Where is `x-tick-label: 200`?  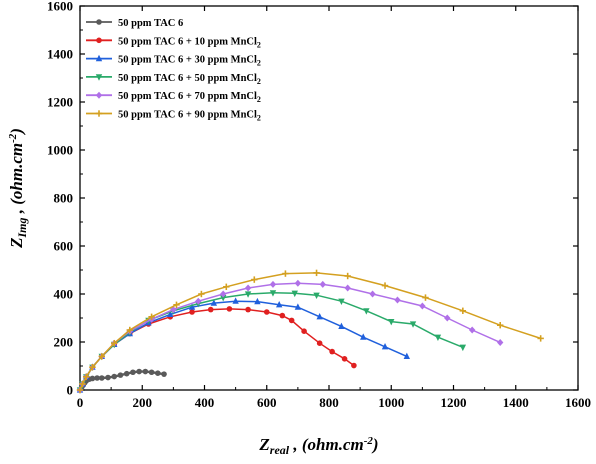
x-tick-label: 200 is located at coordinates (143, 402).